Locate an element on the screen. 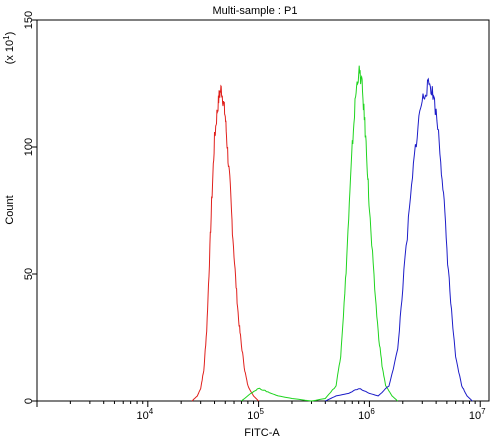  x-tick-label: 10⁴ is located at coordinates (144, 414).